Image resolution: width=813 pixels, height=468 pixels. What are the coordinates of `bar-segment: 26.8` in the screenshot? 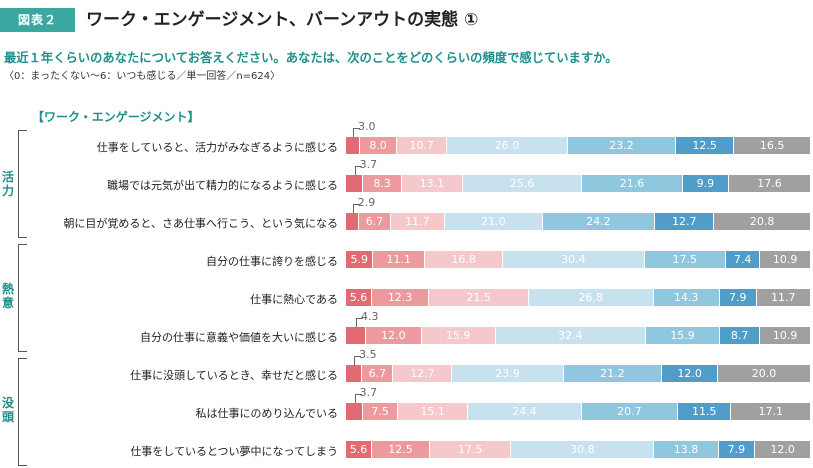 It's located at (591, 297).